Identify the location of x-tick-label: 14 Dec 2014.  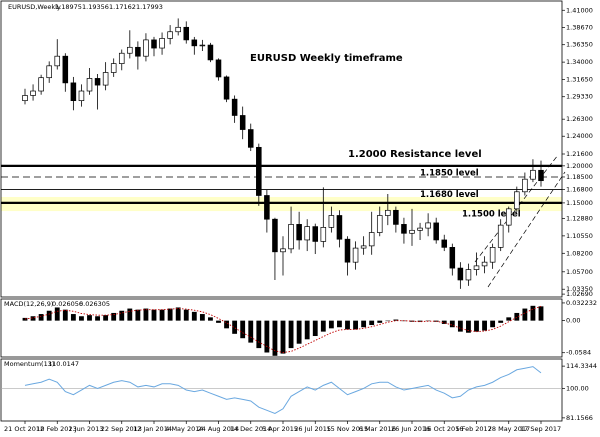
(251, 429).